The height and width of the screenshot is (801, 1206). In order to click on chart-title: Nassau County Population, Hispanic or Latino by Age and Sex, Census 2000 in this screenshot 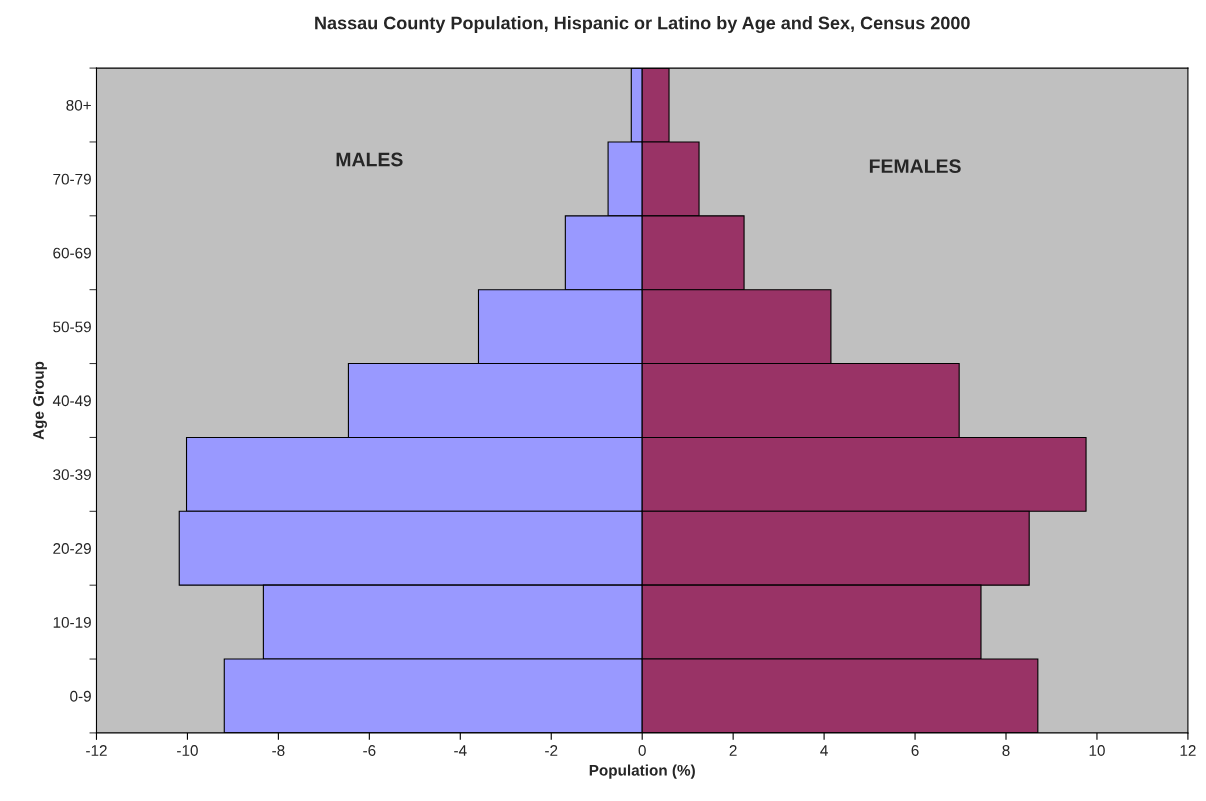, I will do `click(642, 25)`.